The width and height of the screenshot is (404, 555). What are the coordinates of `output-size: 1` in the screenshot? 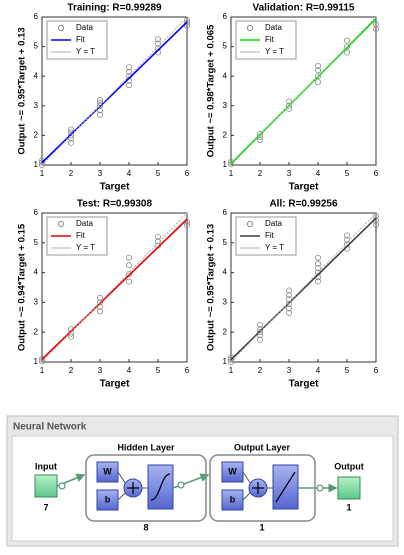 It's located at (348, 507).